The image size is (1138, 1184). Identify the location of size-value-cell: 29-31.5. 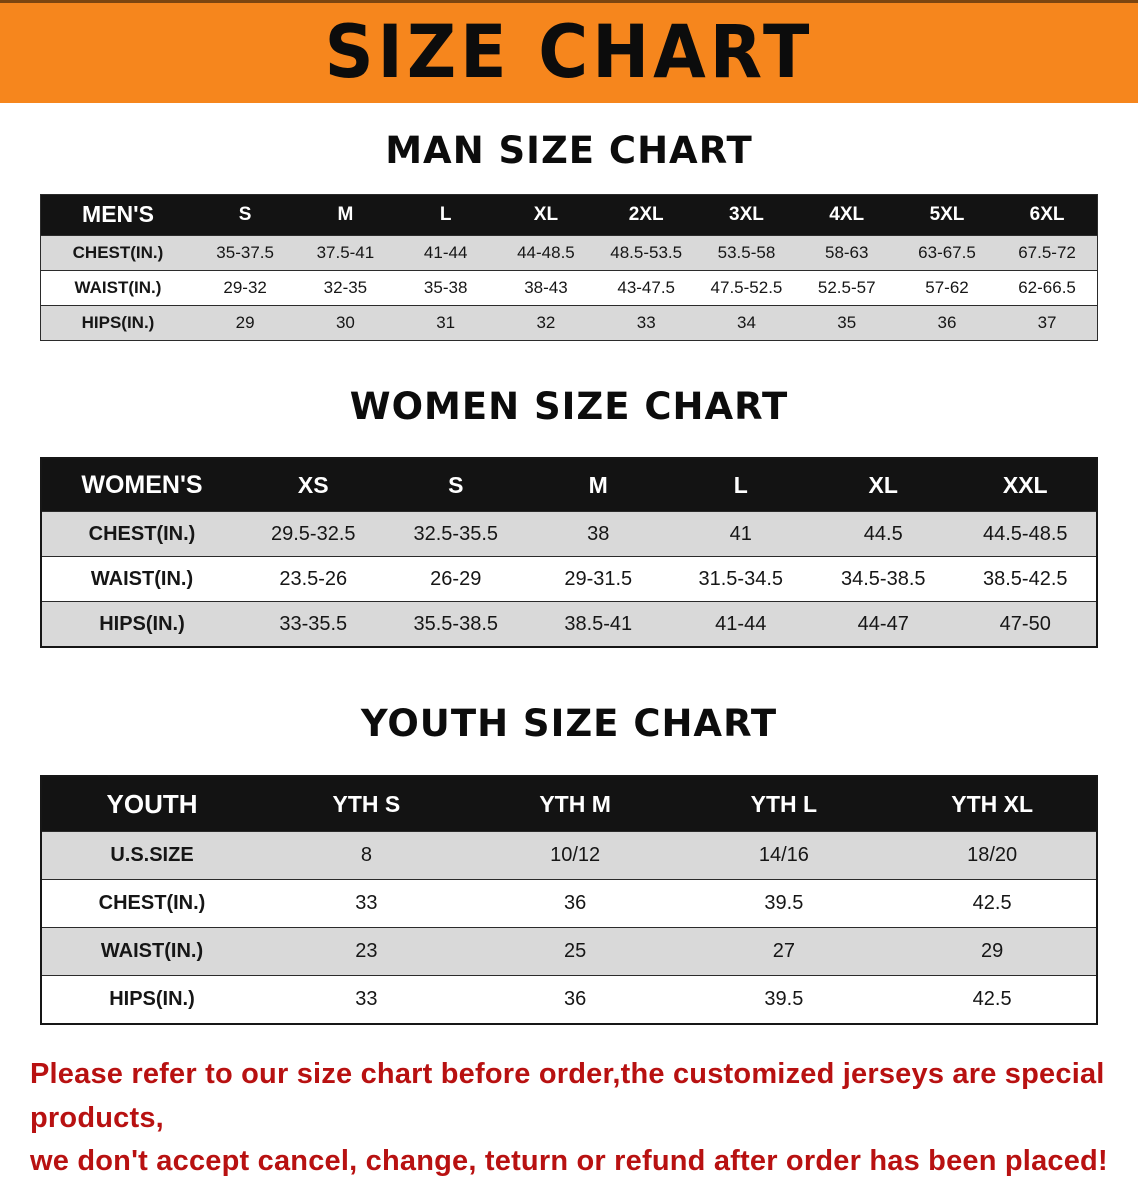
(598, 579).